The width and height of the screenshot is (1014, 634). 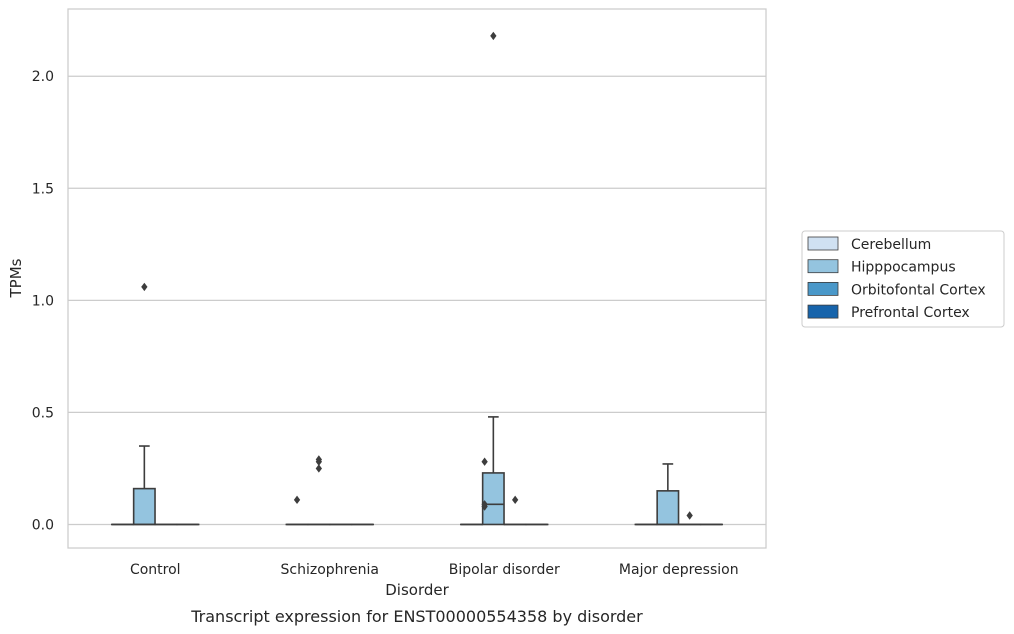 What do you see at coordinates (417, 590) in the screenshot?
I see `x-axis-title: Disorder` at bounding box center [417, 590].